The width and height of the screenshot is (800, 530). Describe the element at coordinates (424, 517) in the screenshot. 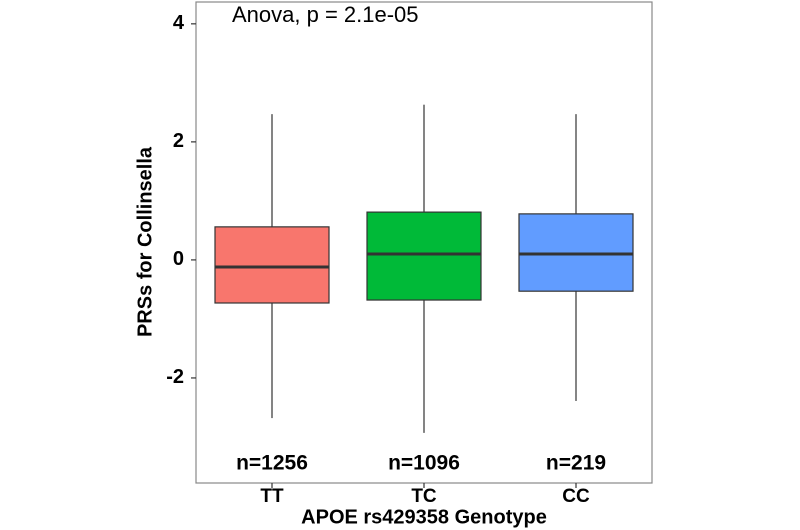

I see `x-axis-title: APOE rs429358 Genotype` at that location.